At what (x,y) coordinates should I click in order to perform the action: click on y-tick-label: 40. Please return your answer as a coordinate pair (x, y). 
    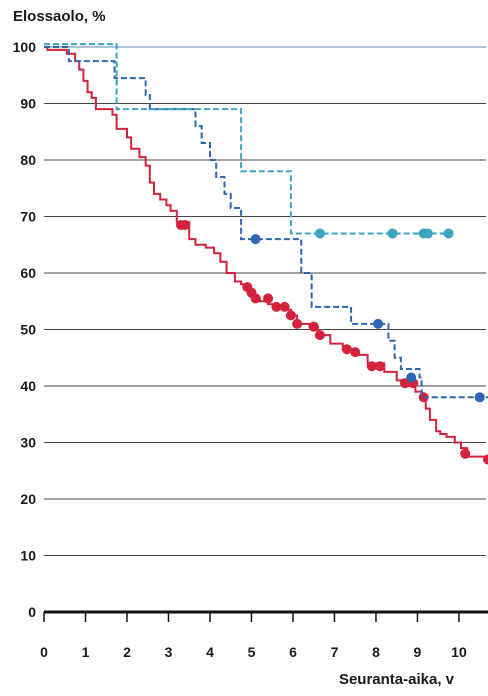
    Looking at the image, I should click on (28, 386).